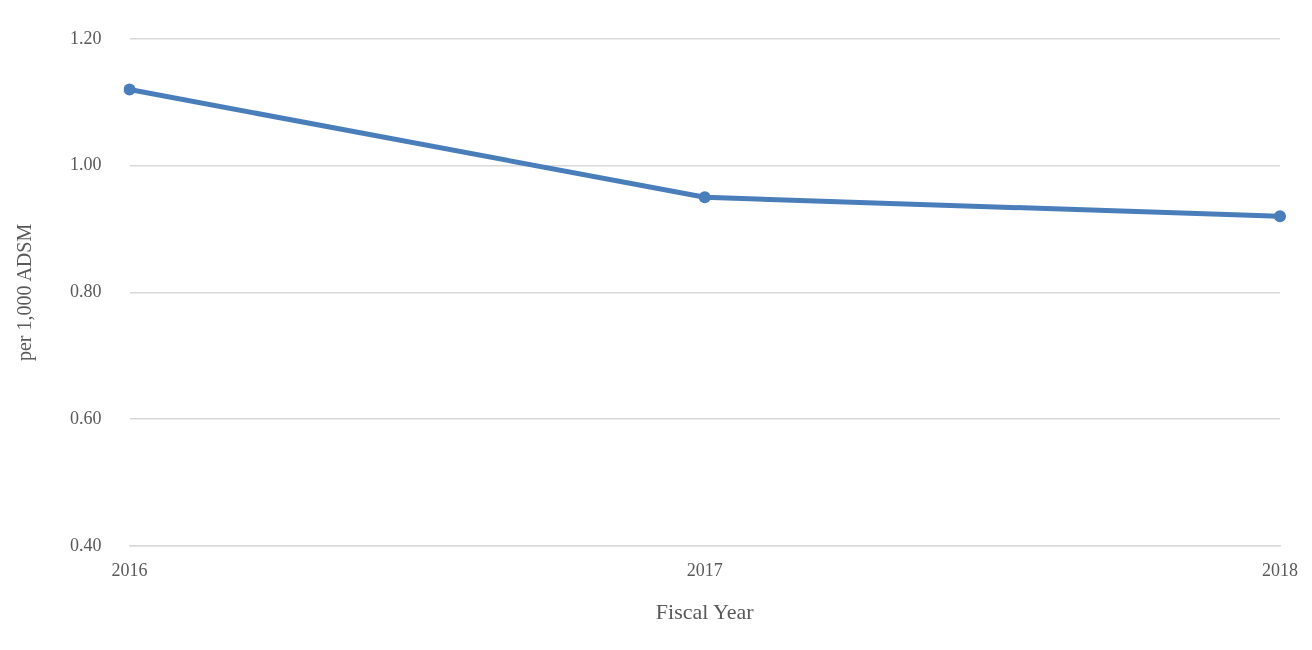 This screenshot has width=1312, height=650. Describe the element at coordinates (86, 37) in the screenshot. I see `y-tick-label: 1.20` at that location.